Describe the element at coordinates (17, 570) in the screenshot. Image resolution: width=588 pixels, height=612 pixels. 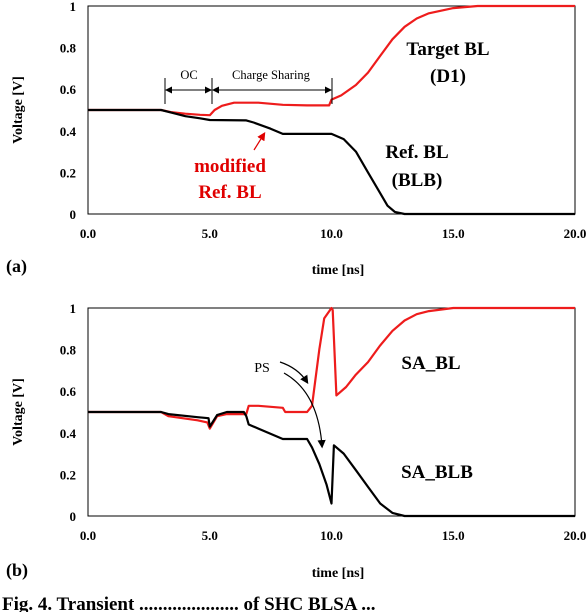
I see `panel-label-b: (b)` at that location.